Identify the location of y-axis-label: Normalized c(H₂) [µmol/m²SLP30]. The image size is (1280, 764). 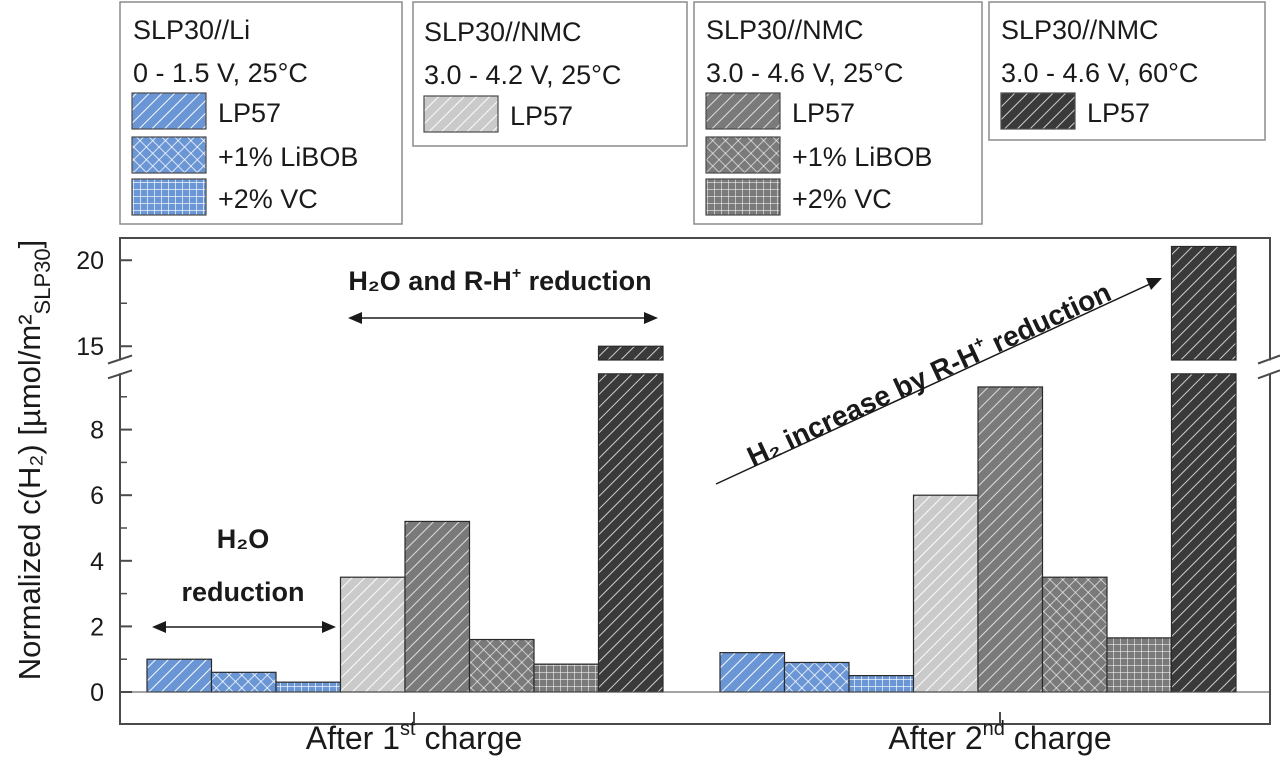
(33, 460).